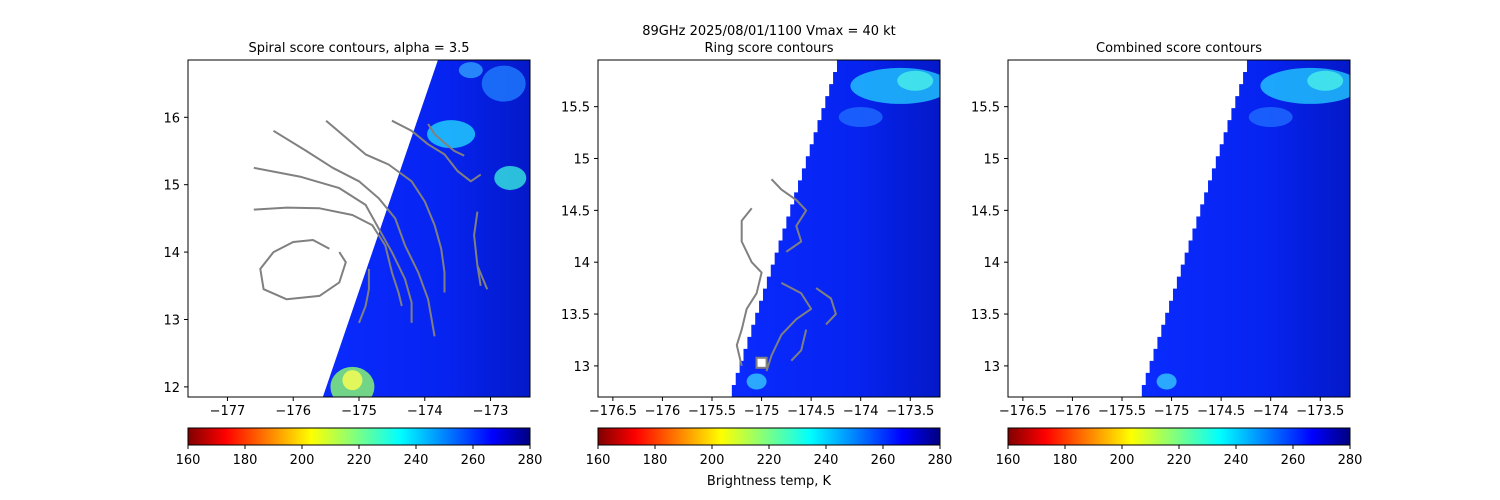 Image resolution: width=1500 pixels, height=500 pixels. I want to click on panel-title: Ring score contours, so click(768, 48).